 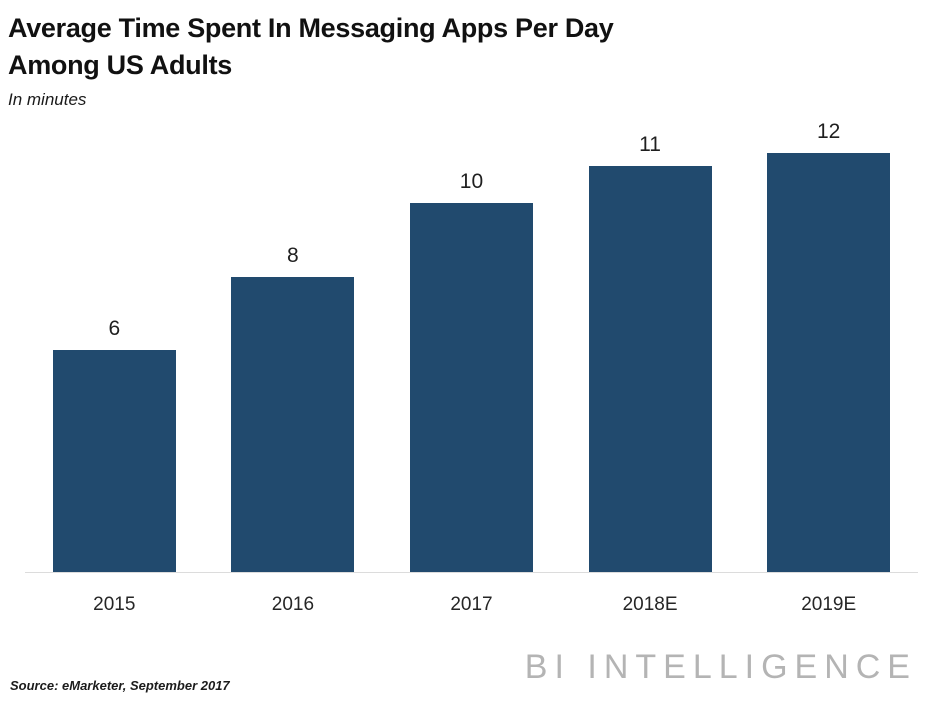 I want to click on x-axis: 2015 2016 2017 2018E 2019E, so click(x=471, y=595).